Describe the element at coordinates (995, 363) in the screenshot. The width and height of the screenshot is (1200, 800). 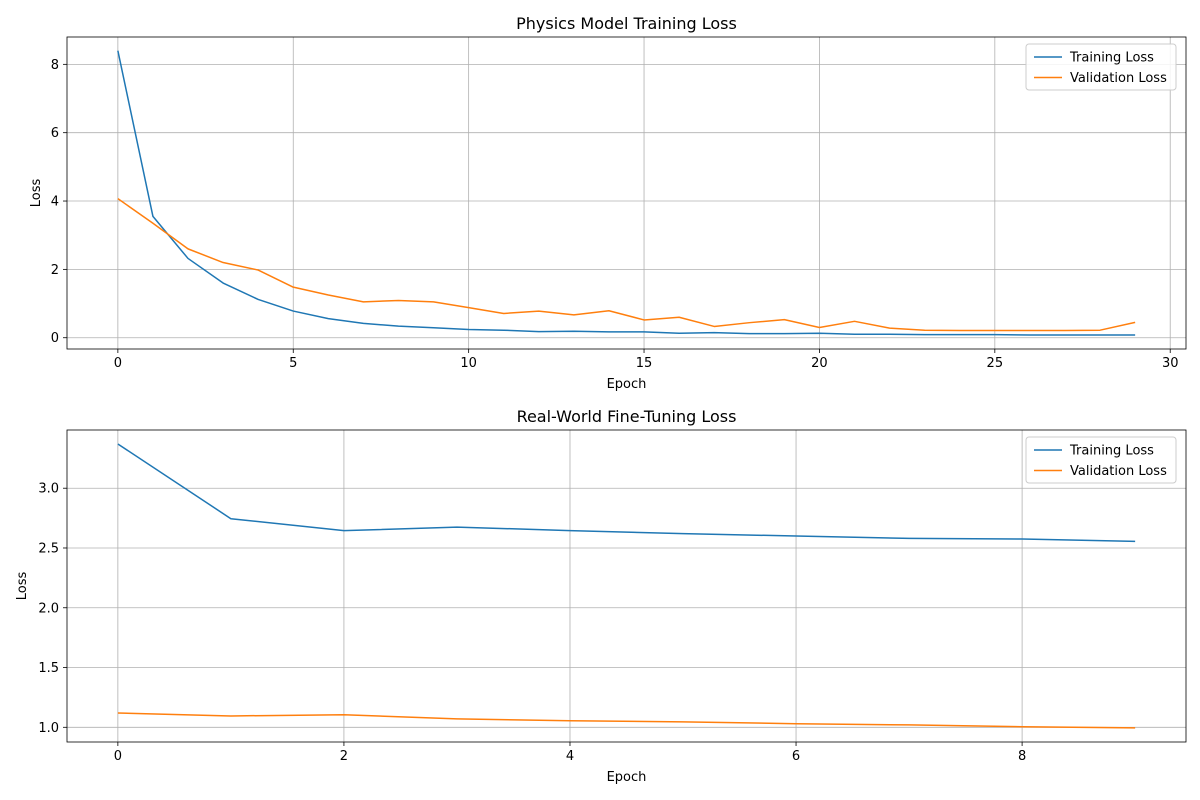
I see `x-tick-label: 25` at that location.